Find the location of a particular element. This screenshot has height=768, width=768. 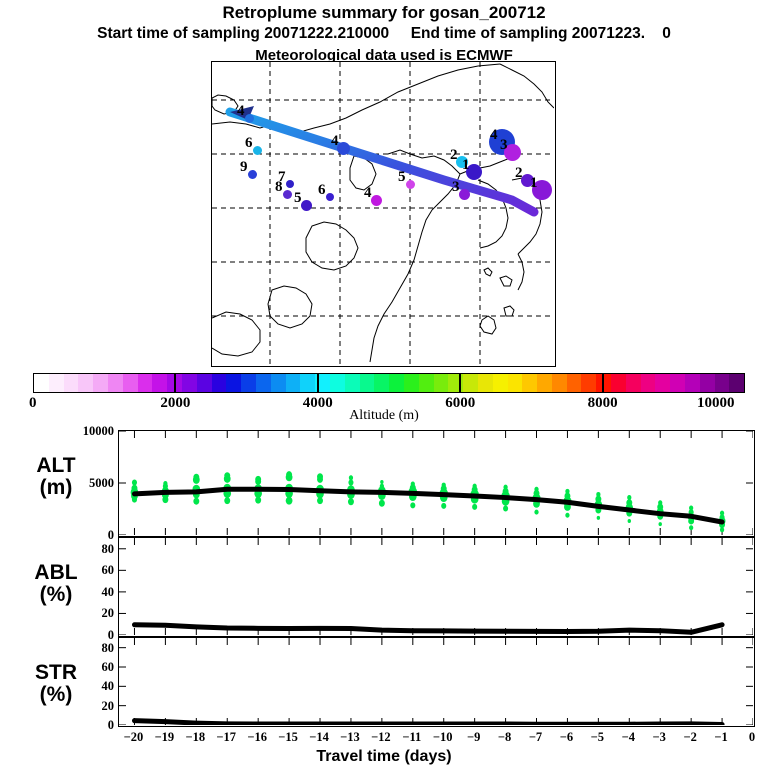

alt-ytick-10000: 10000 is located at coordinates (98, 431).